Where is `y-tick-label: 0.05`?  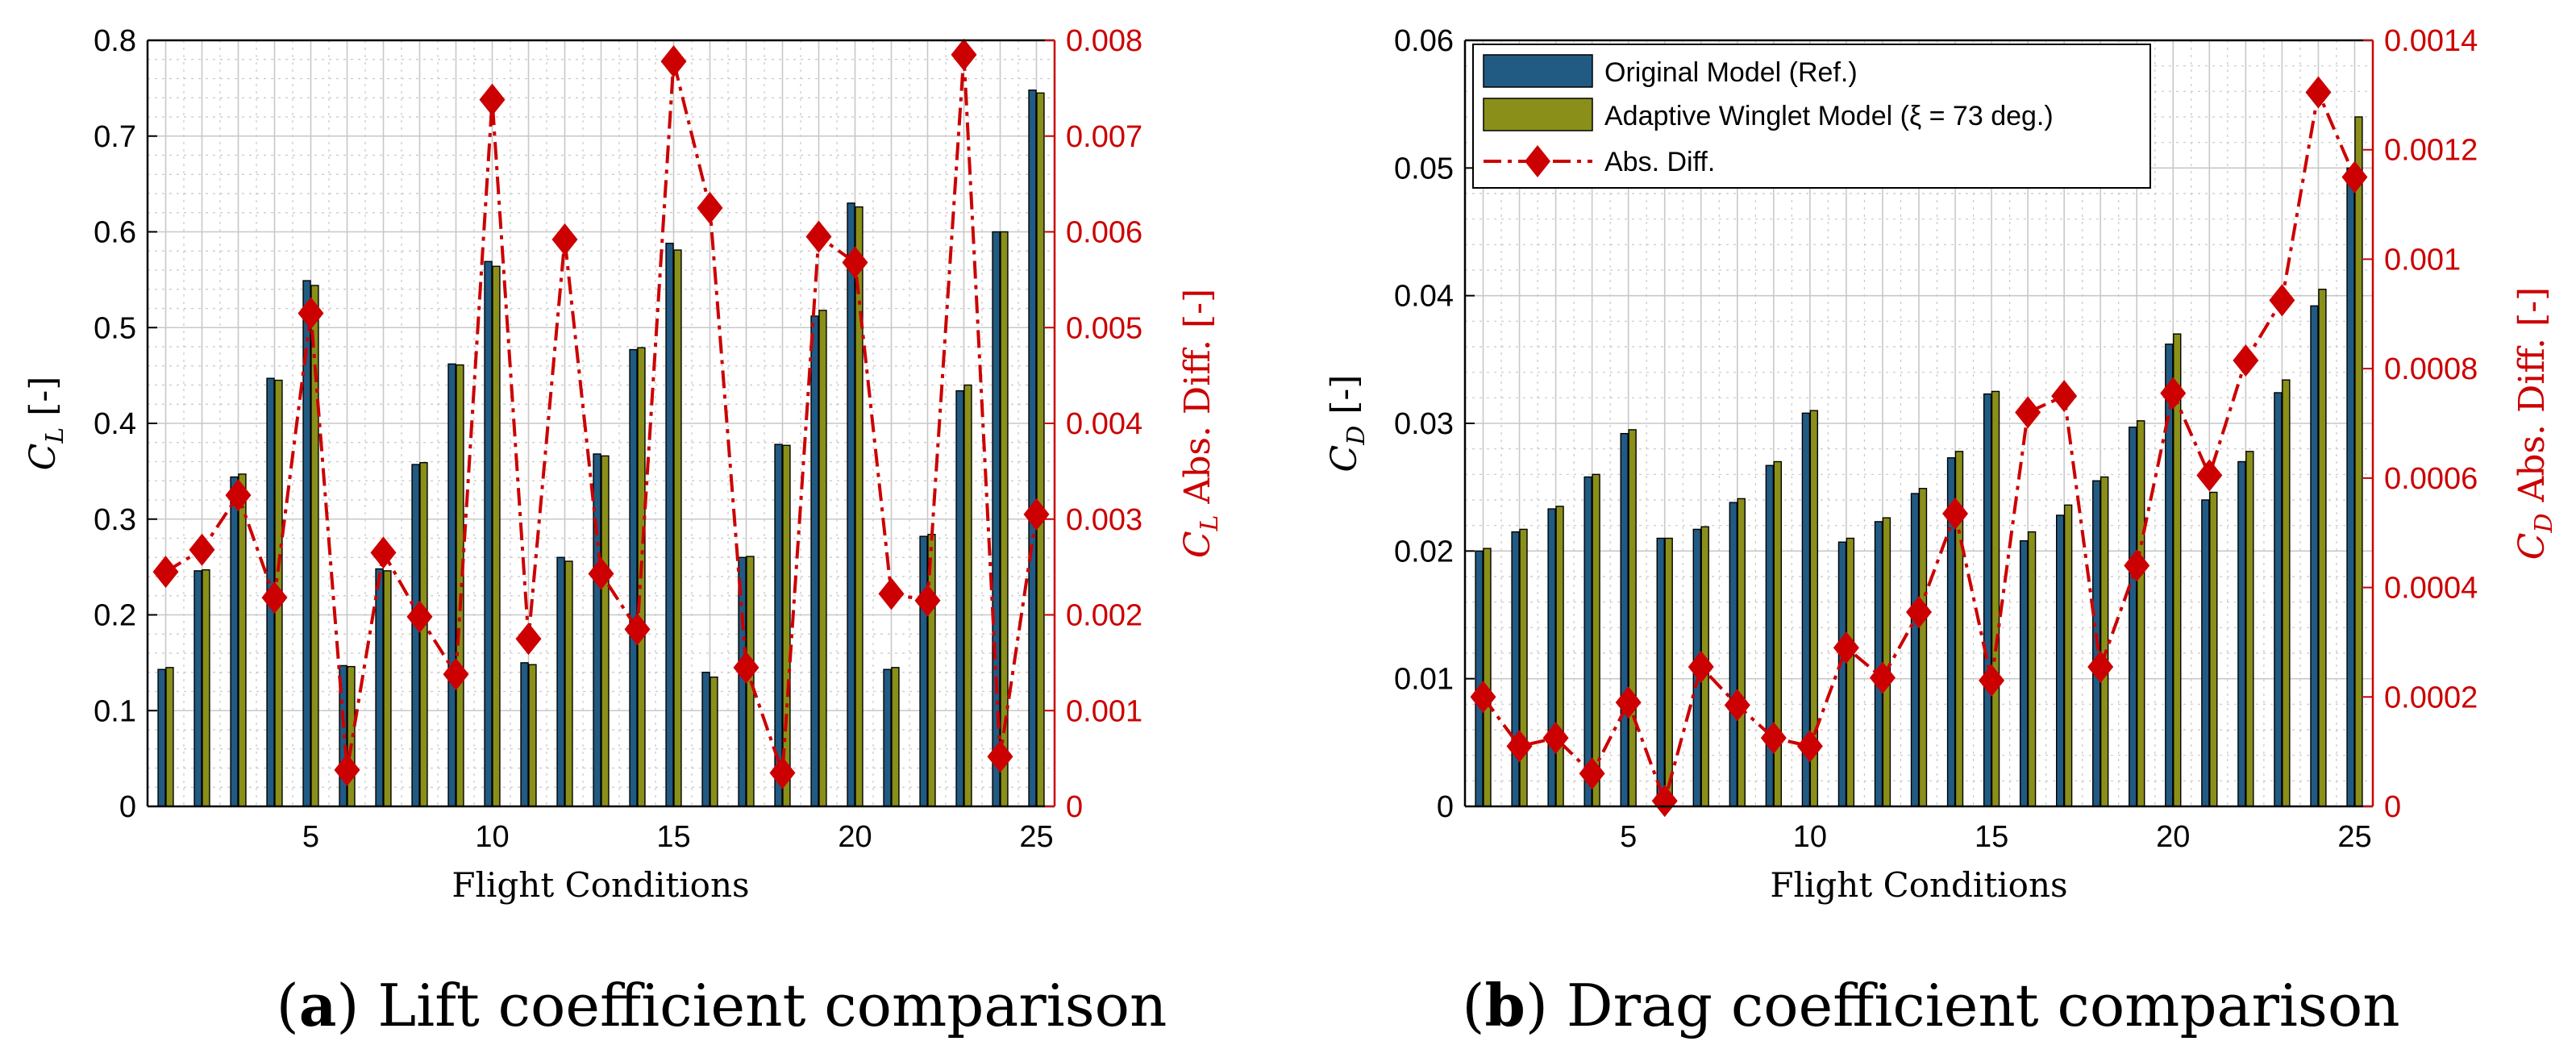
y-tick-label: 0.05 is located at coordinates (1424, 168).